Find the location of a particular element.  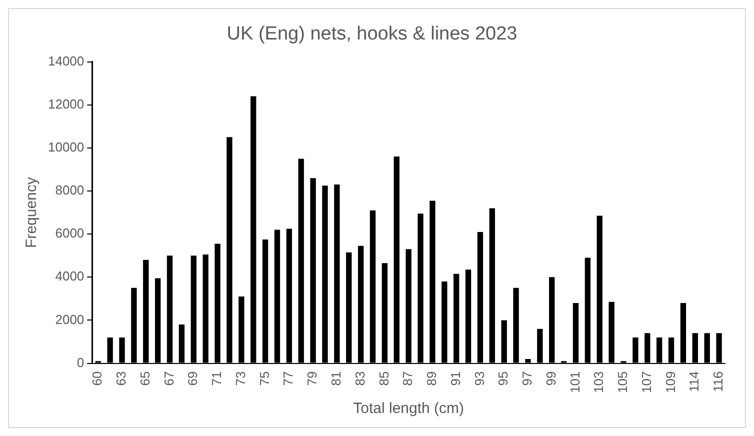

x-tick-label: 93 is located at coordinates (479, 378).